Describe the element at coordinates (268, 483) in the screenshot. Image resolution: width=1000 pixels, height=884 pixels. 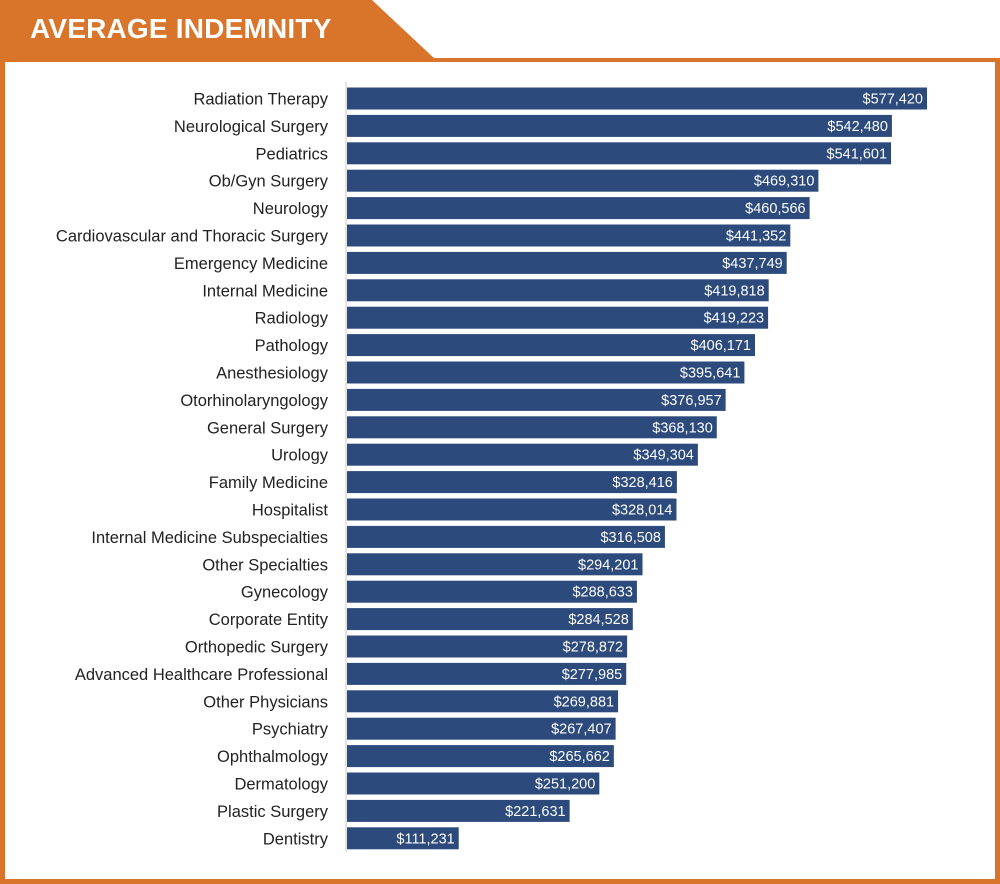
I see `category-label: Family Medicine` at that location.